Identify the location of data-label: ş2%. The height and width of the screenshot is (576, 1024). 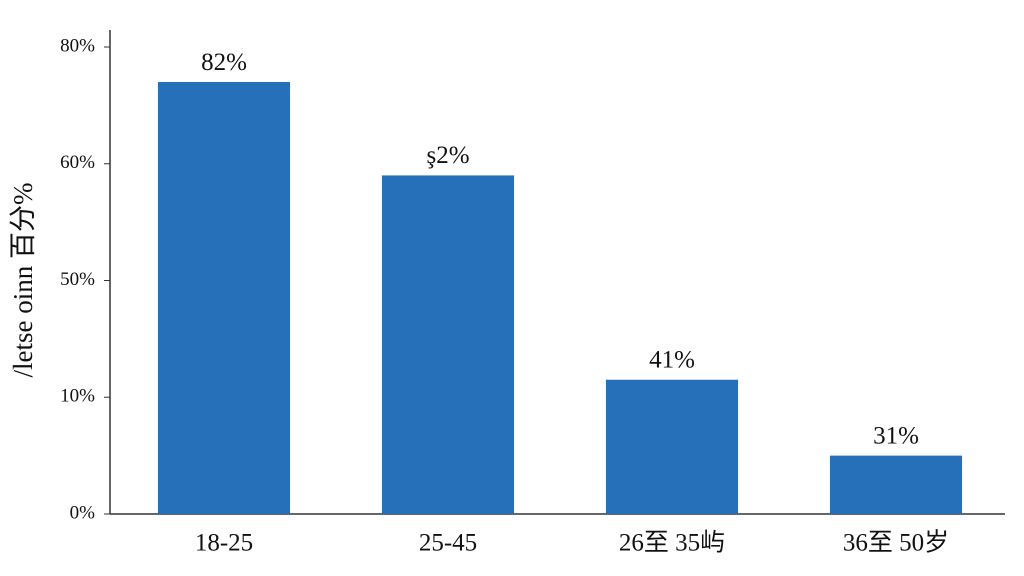
(447, 155).